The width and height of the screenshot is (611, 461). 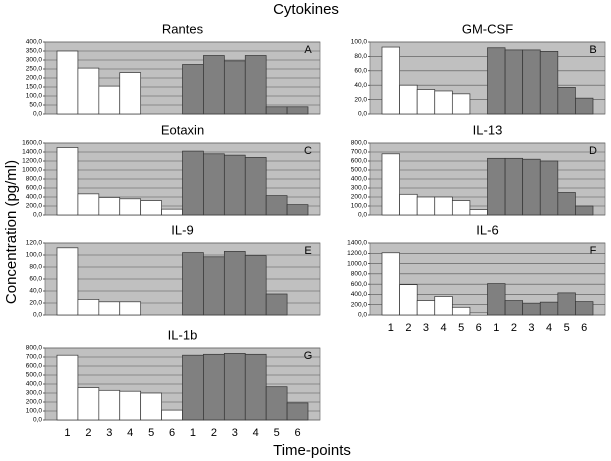 What do you see at coordinates (488, 129) in the screenshot?
I see `panel-title: IL-13` at bounding box center [488, 129].